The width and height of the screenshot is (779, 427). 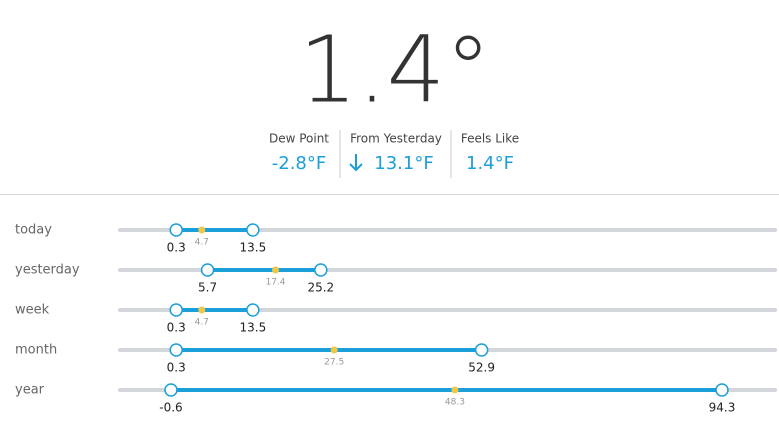 I want to click on stat-label: From Yesterday, so click(x=396, y=139).